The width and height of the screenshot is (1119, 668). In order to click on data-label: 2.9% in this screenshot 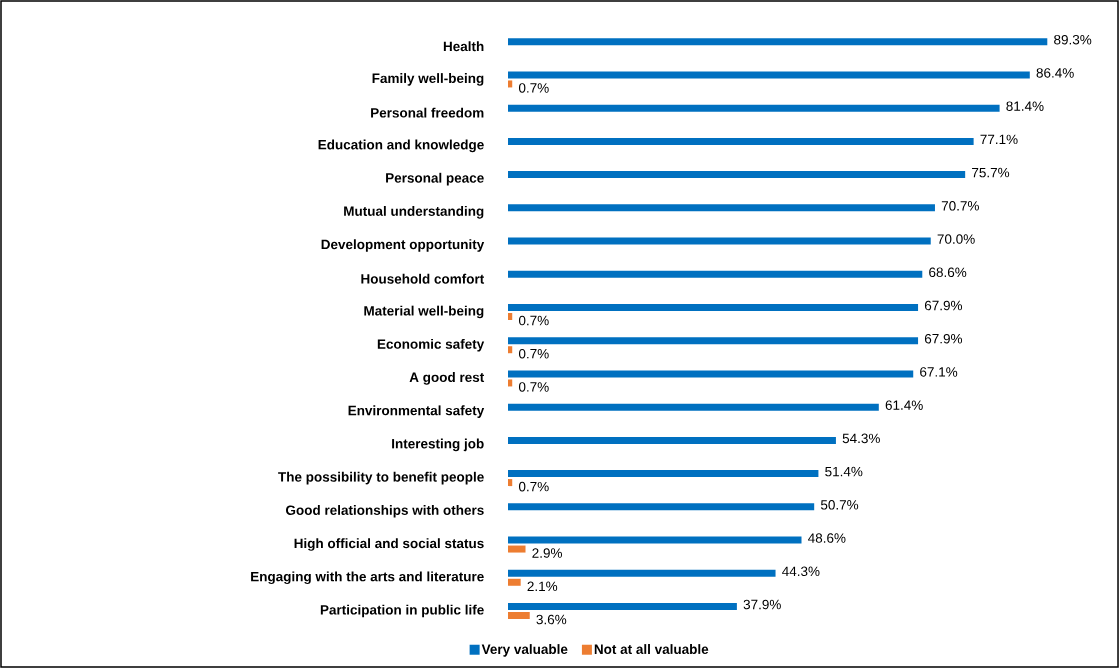, I will do `click(547, 553)`.